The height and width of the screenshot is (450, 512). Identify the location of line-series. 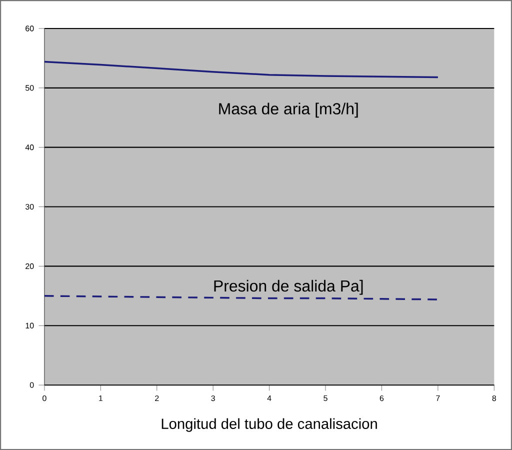
(241, 69).